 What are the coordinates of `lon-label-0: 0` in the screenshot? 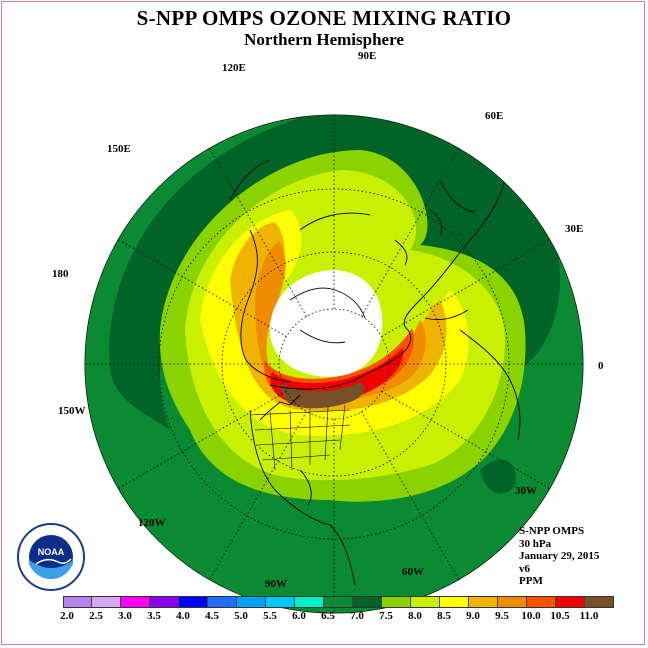 It's located at (601, 366).